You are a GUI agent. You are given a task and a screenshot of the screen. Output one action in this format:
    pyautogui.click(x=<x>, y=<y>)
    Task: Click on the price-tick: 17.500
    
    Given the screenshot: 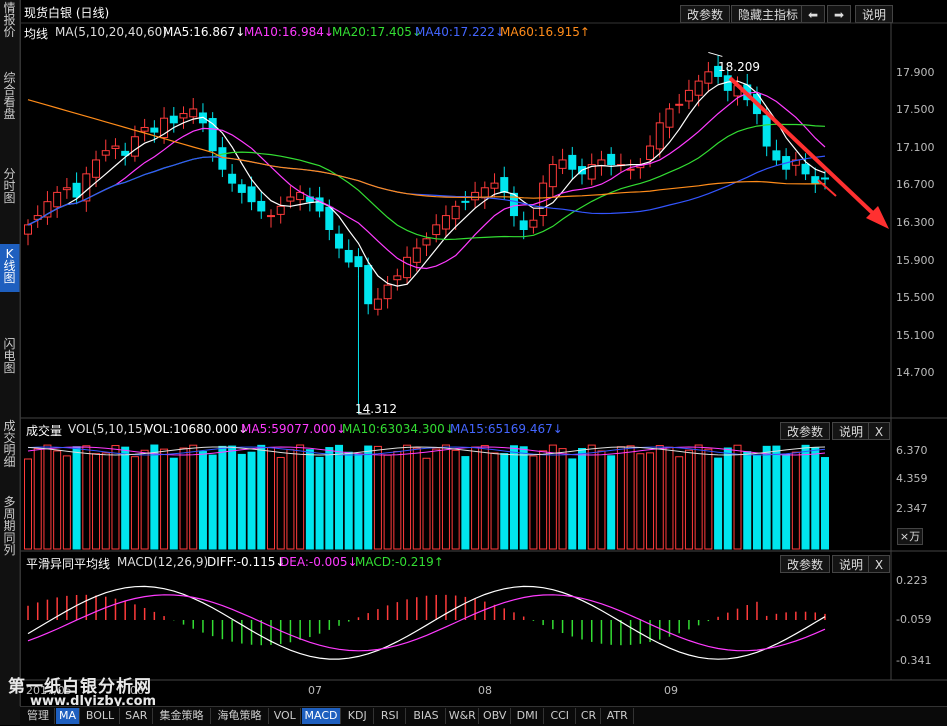 What is the action you would take?
    pyautogui.click(x=915, y=109)
    